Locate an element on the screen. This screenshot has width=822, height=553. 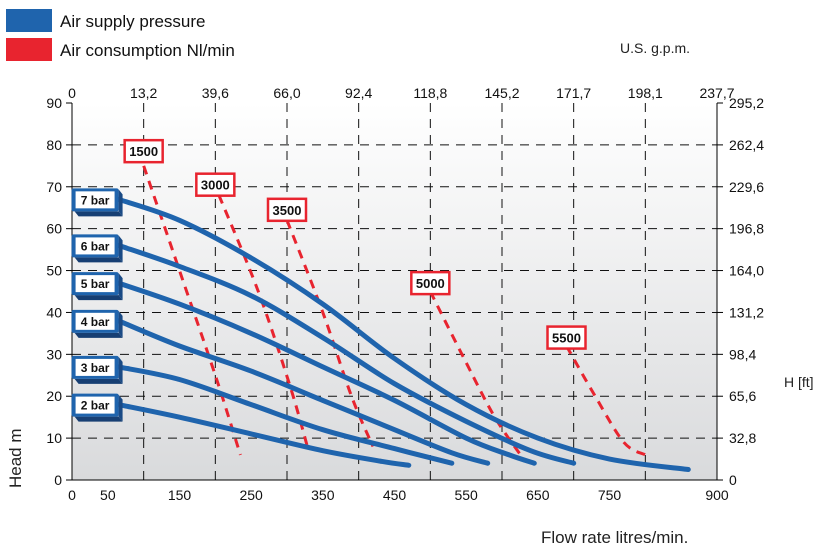
x-tick-label: 750 is located at coordinates (610, 495).